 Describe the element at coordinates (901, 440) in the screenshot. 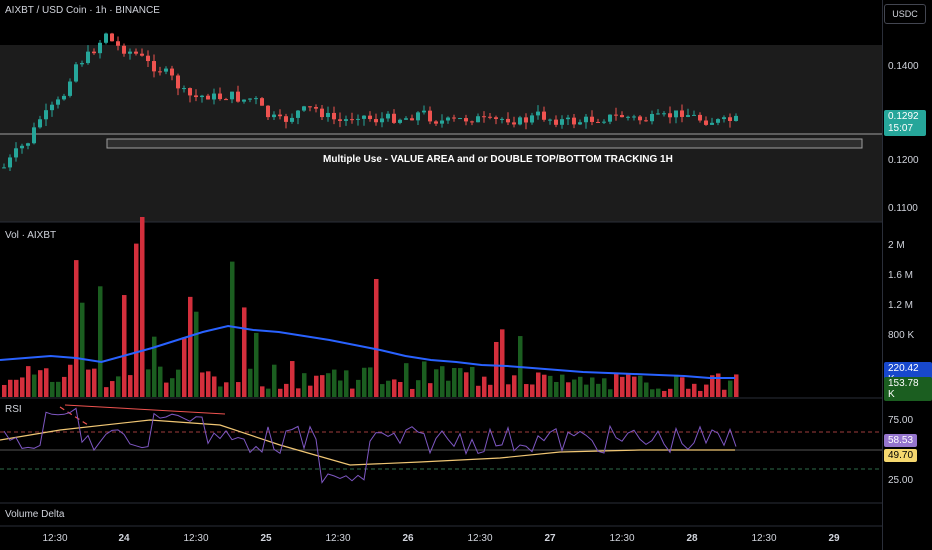

I see `rsi-value-tag: 58.53` at that location.